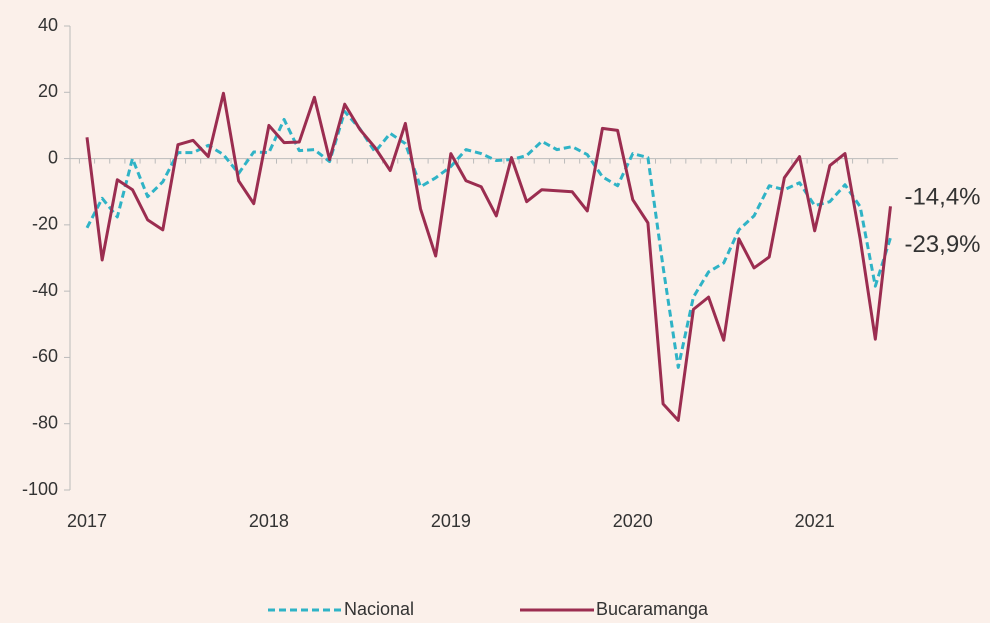 This screenshot has width=990, height=623. Describe the element at coordinates (40, 489) in the screenshot. I see `y-tick-label: -100` at that location.